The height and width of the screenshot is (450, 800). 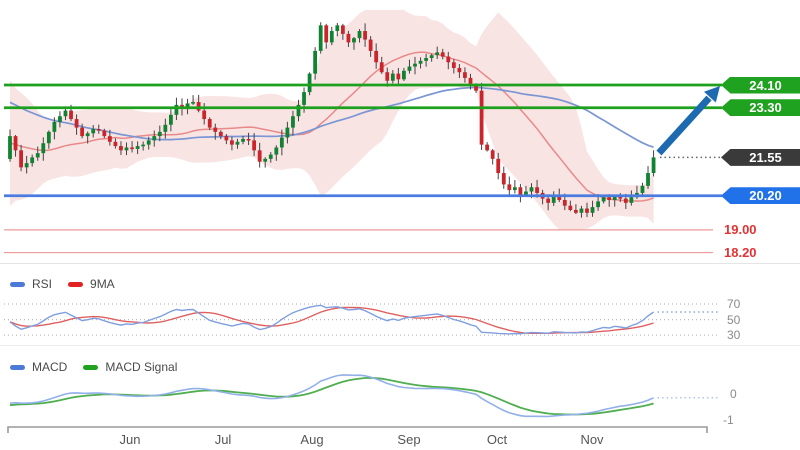 What do you see at coordinates (728, 420) in the screenshot?
I see `macd-tick-neg1: -1` at bounding box center [728, 420].